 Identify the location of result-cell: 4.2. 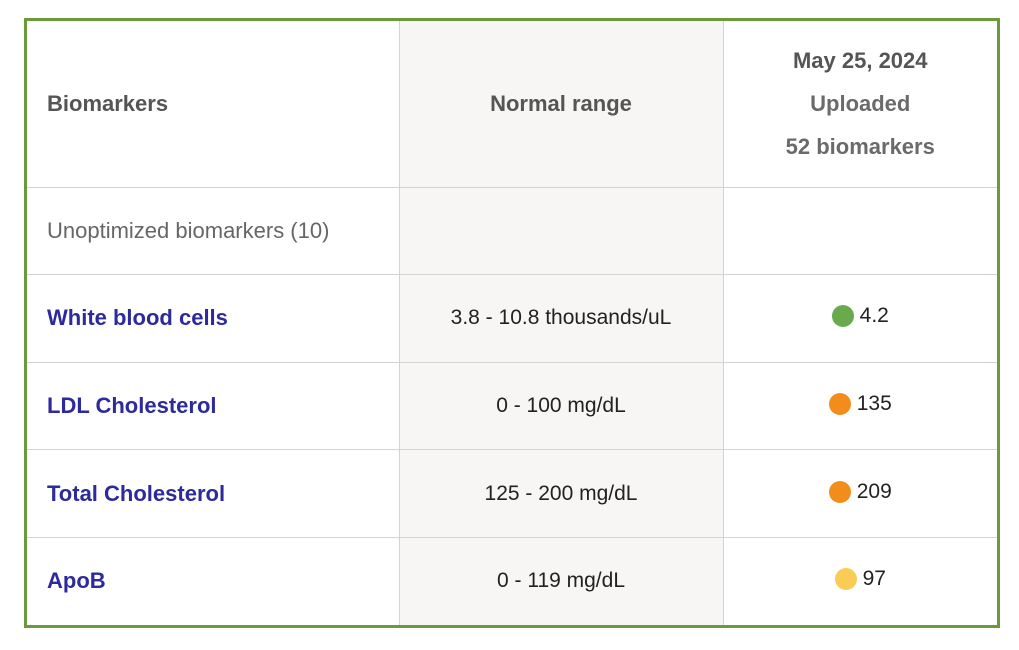
(859, 318).